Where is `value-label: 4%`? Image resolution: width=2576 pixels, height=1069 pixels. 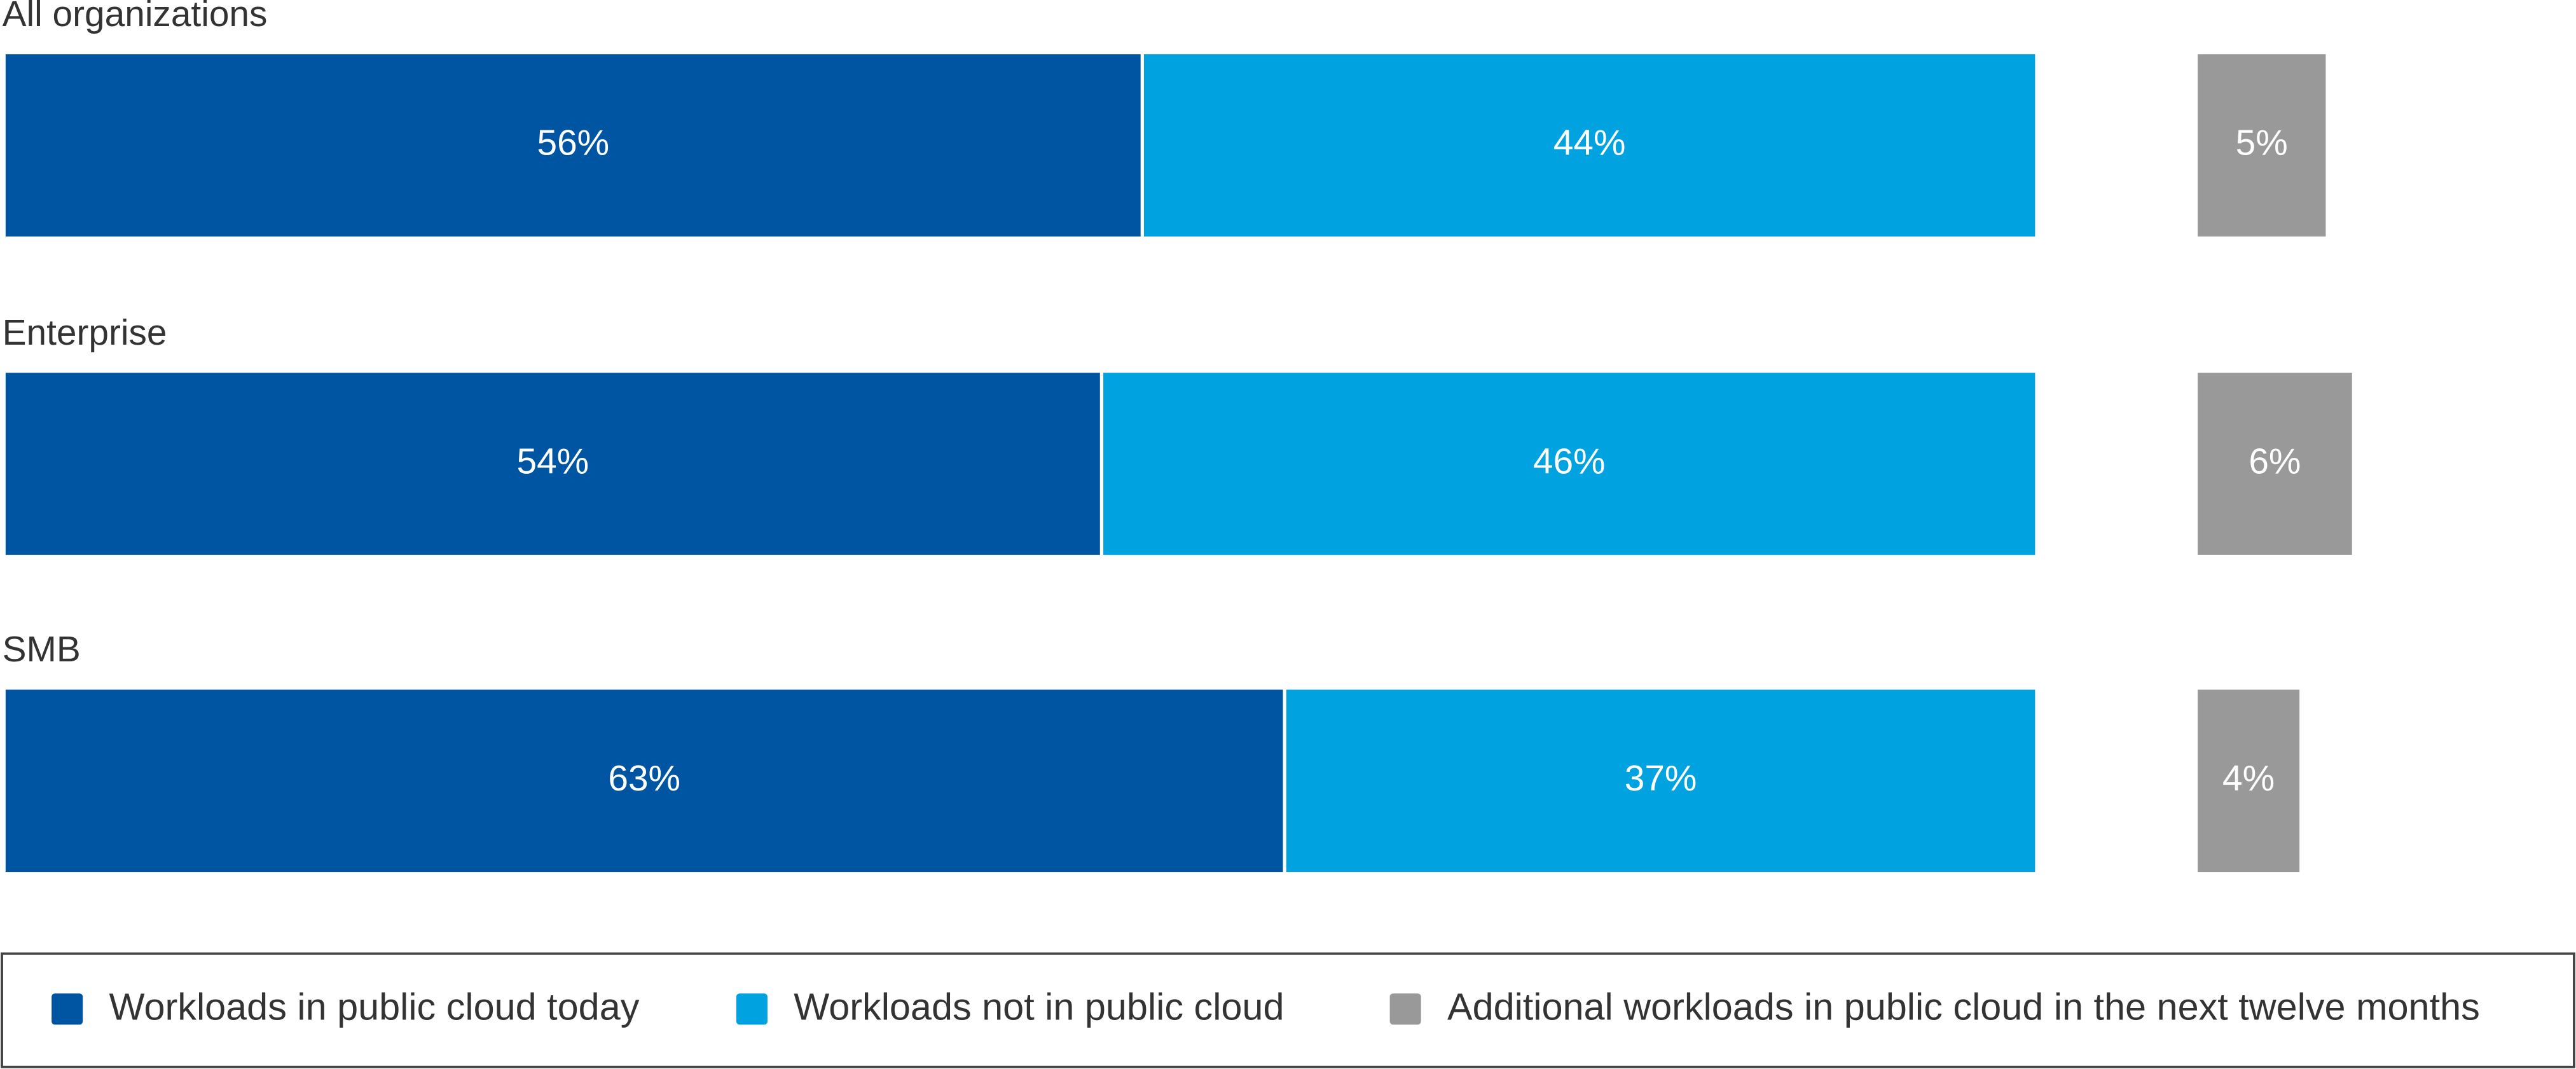 value-label: 4% is located at coordinates (2248, 779).